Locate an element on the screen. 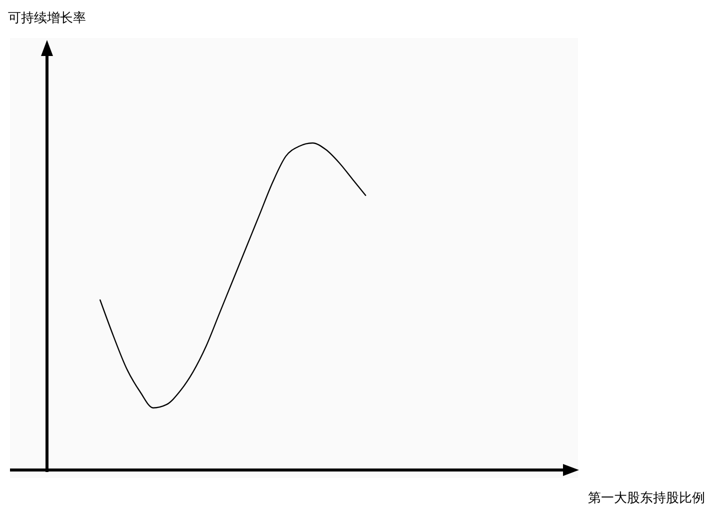  text: 可持续增长率 is located at coordinates (47, 18).